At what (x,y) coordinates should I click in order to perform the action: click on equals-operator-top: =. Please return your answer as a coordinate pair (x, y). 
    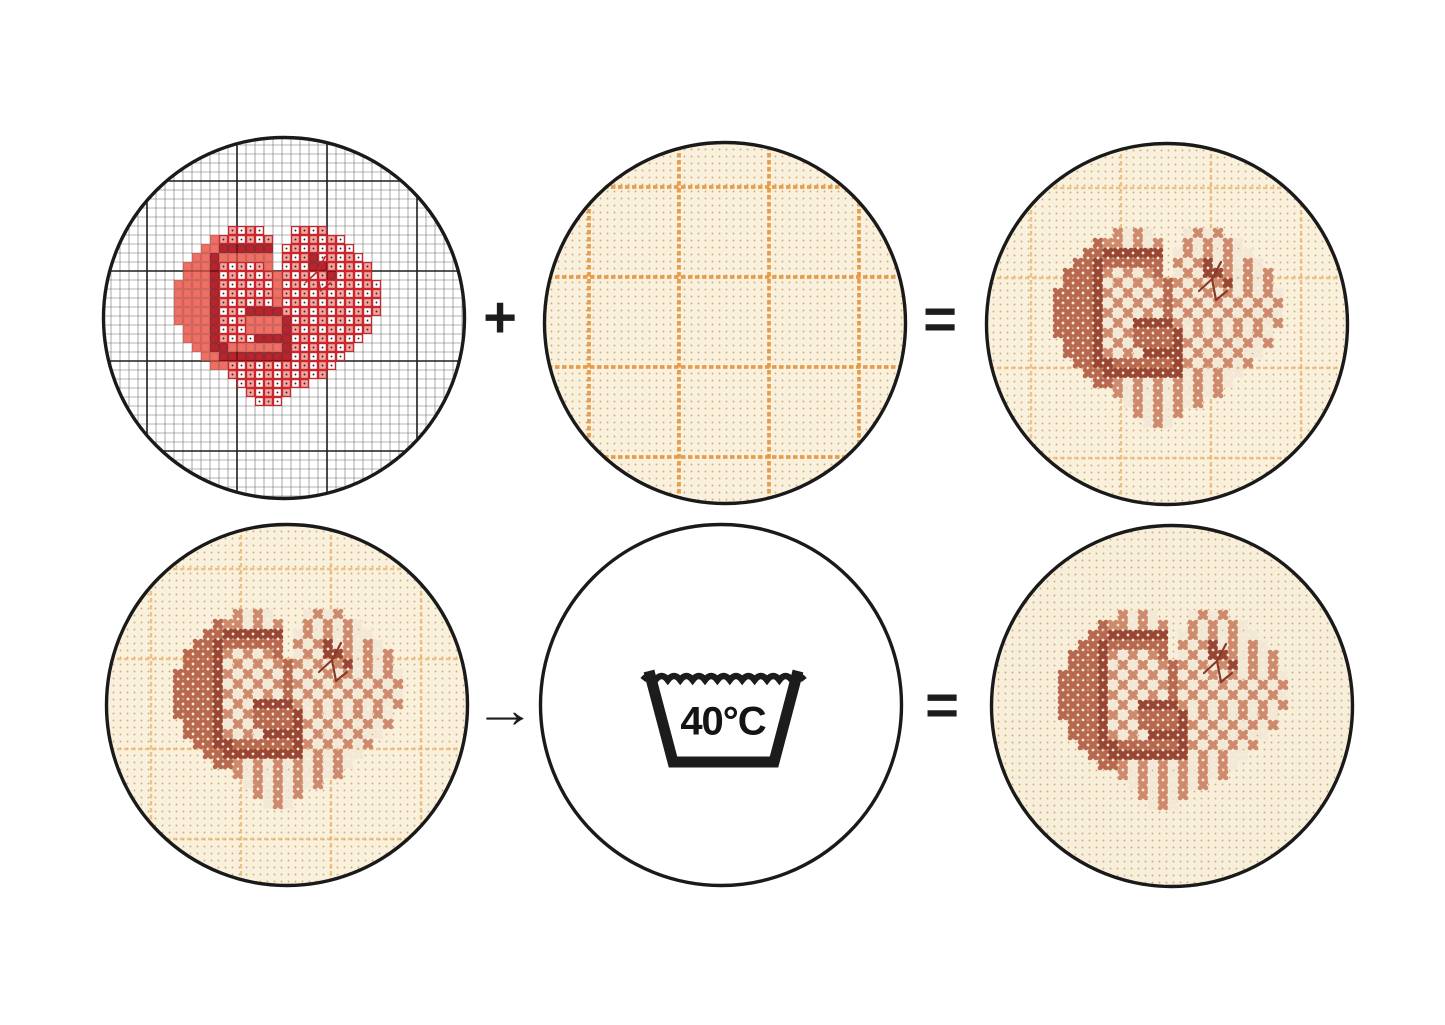
    Looking at the image, I should click on (940, 319).